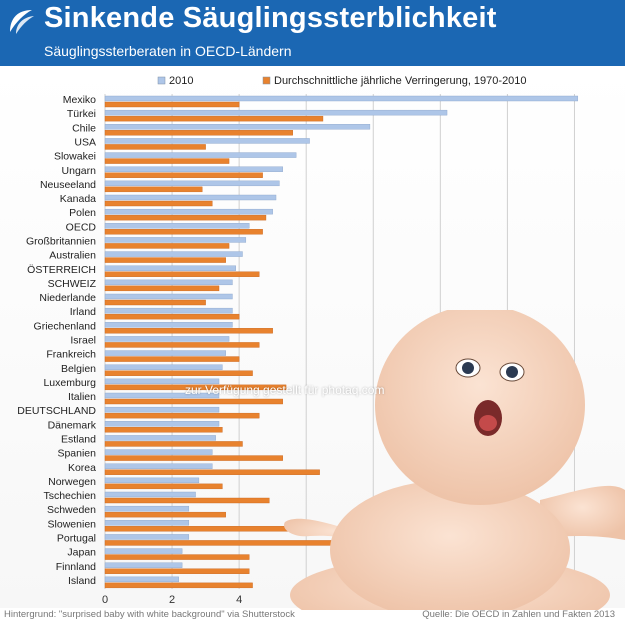 This screenshot has height=625, width=625. Describe the element at coordinates (75, 157) in the screenshot. I see `category-label: Slowakei` at that location.